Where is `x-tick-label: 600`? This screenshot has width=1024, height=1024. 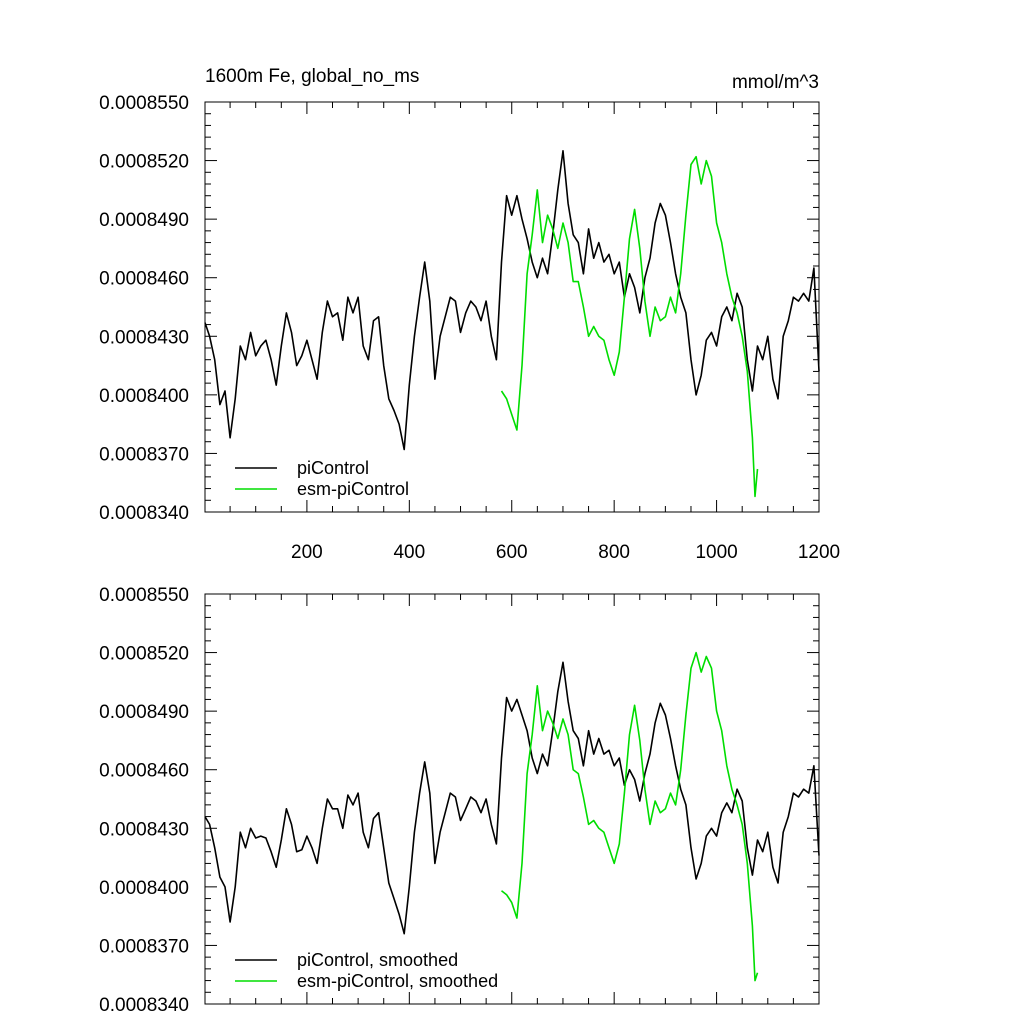 x-tick-label: 600 is located at coordinates (512, 552).